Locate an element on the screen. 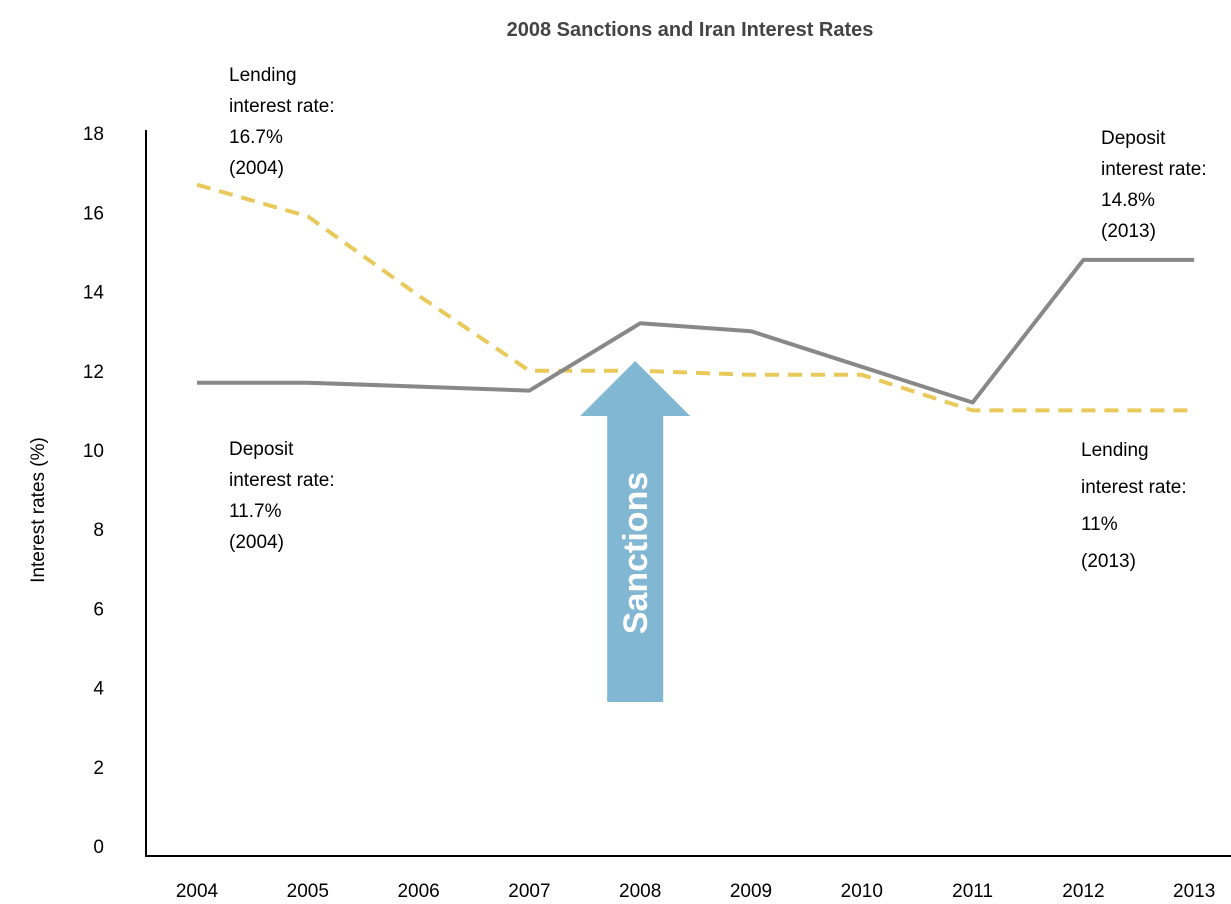 The image size is (1231, 904). x-tick-label: 2005 is located at coordinates (308, 891).